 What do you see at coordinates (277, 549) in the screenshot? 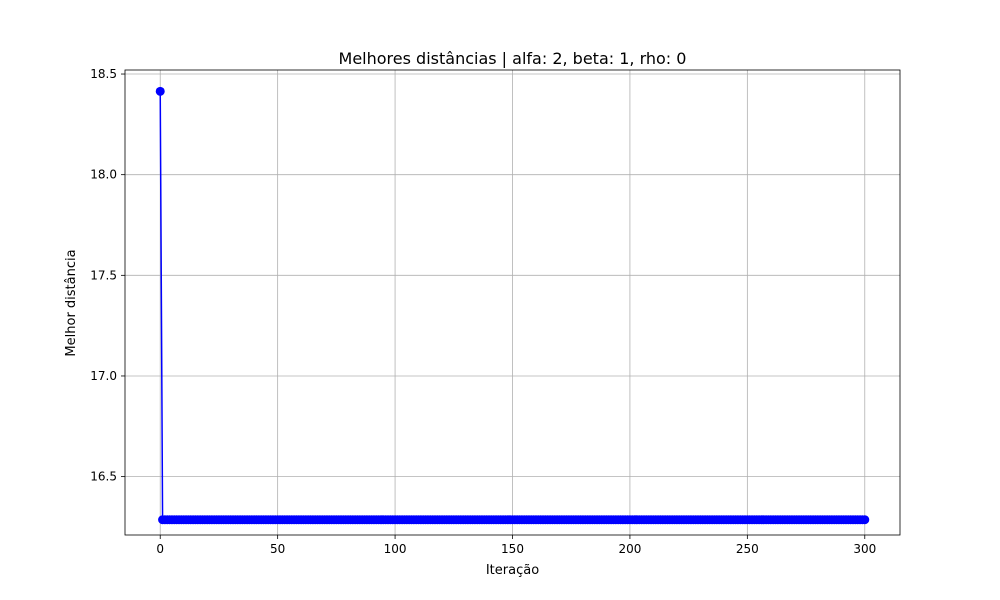
I see `x-tick-label: 50` at bounding box center [277, 549].